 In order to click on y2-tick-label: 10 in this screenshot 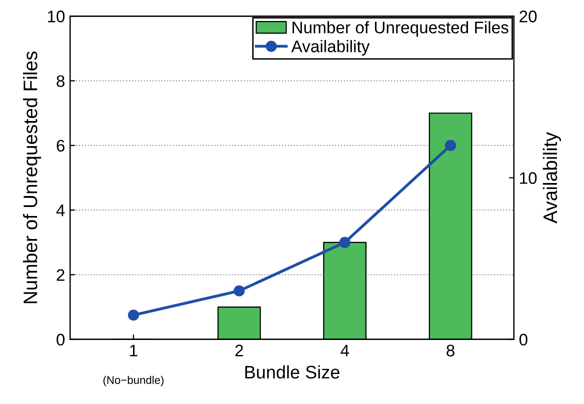, I will do `click(528, 178)`.